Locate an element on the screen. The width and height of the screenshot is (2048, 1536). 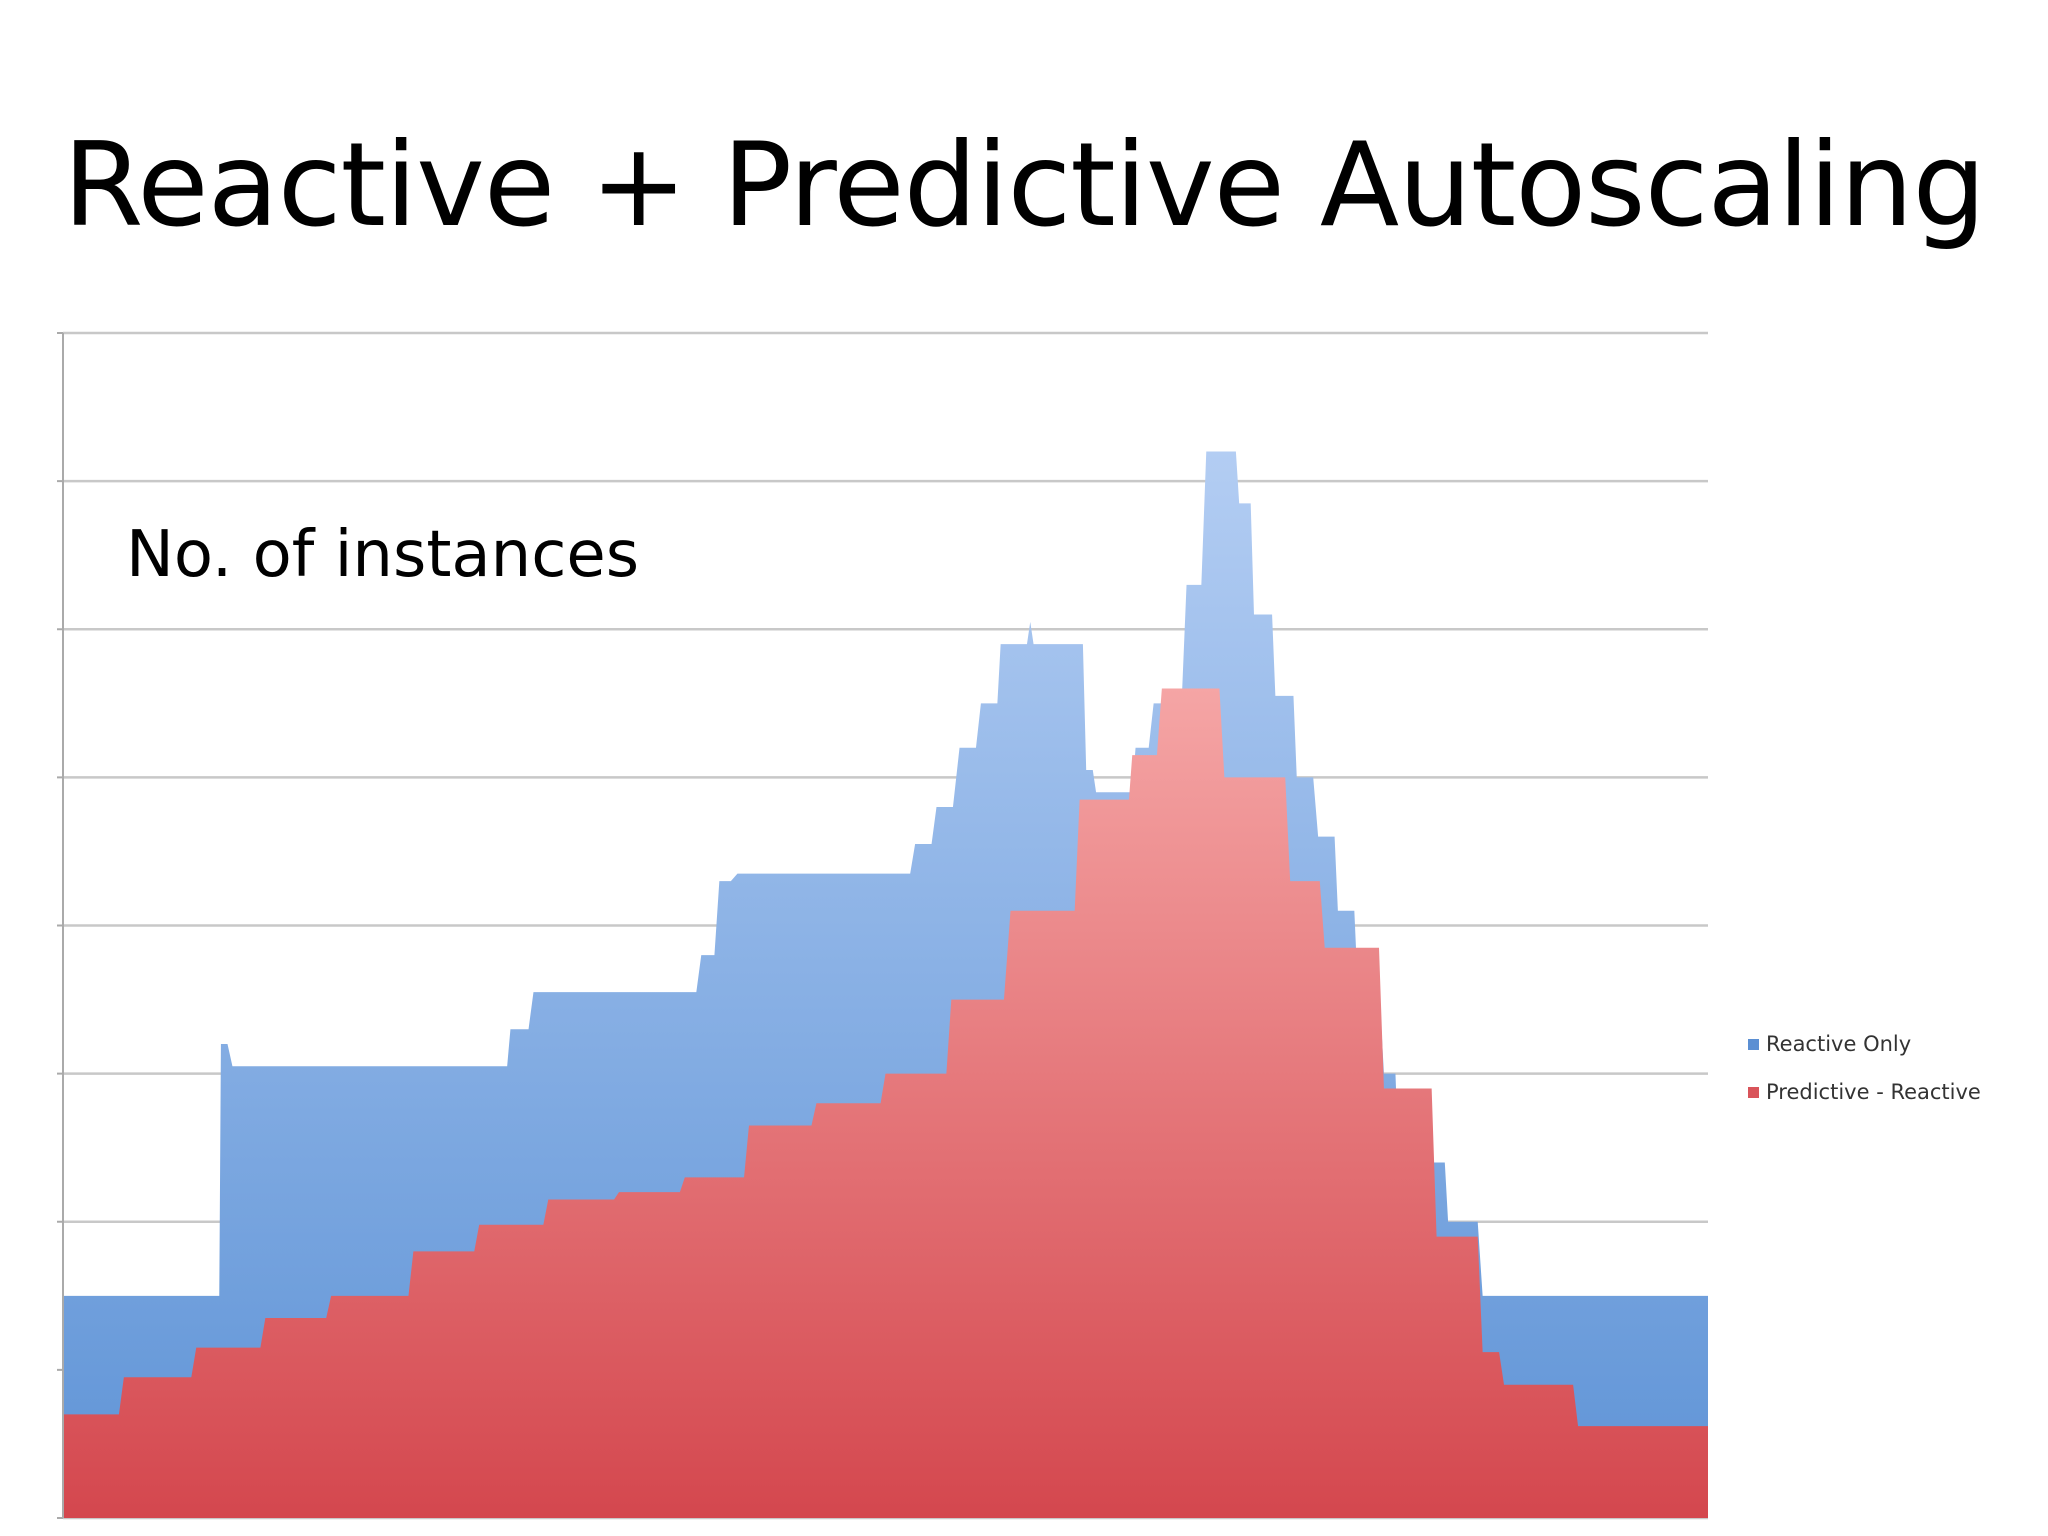
y-axis is located at coordinates (60, 925).